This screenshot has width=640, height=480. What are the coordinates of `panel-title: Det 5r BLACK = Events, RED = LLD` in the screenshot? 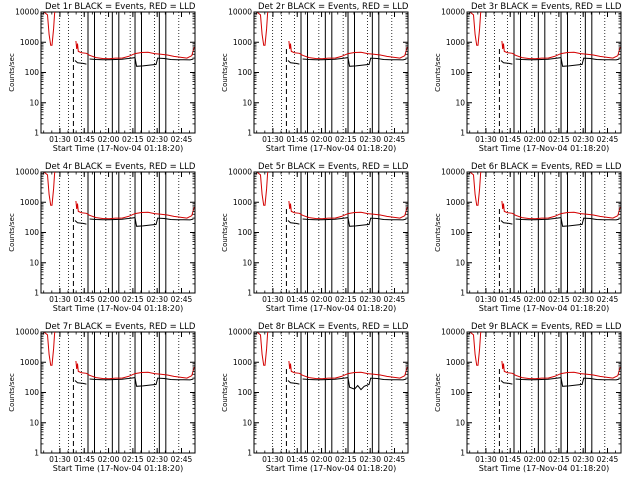 It's located at (333, 167).